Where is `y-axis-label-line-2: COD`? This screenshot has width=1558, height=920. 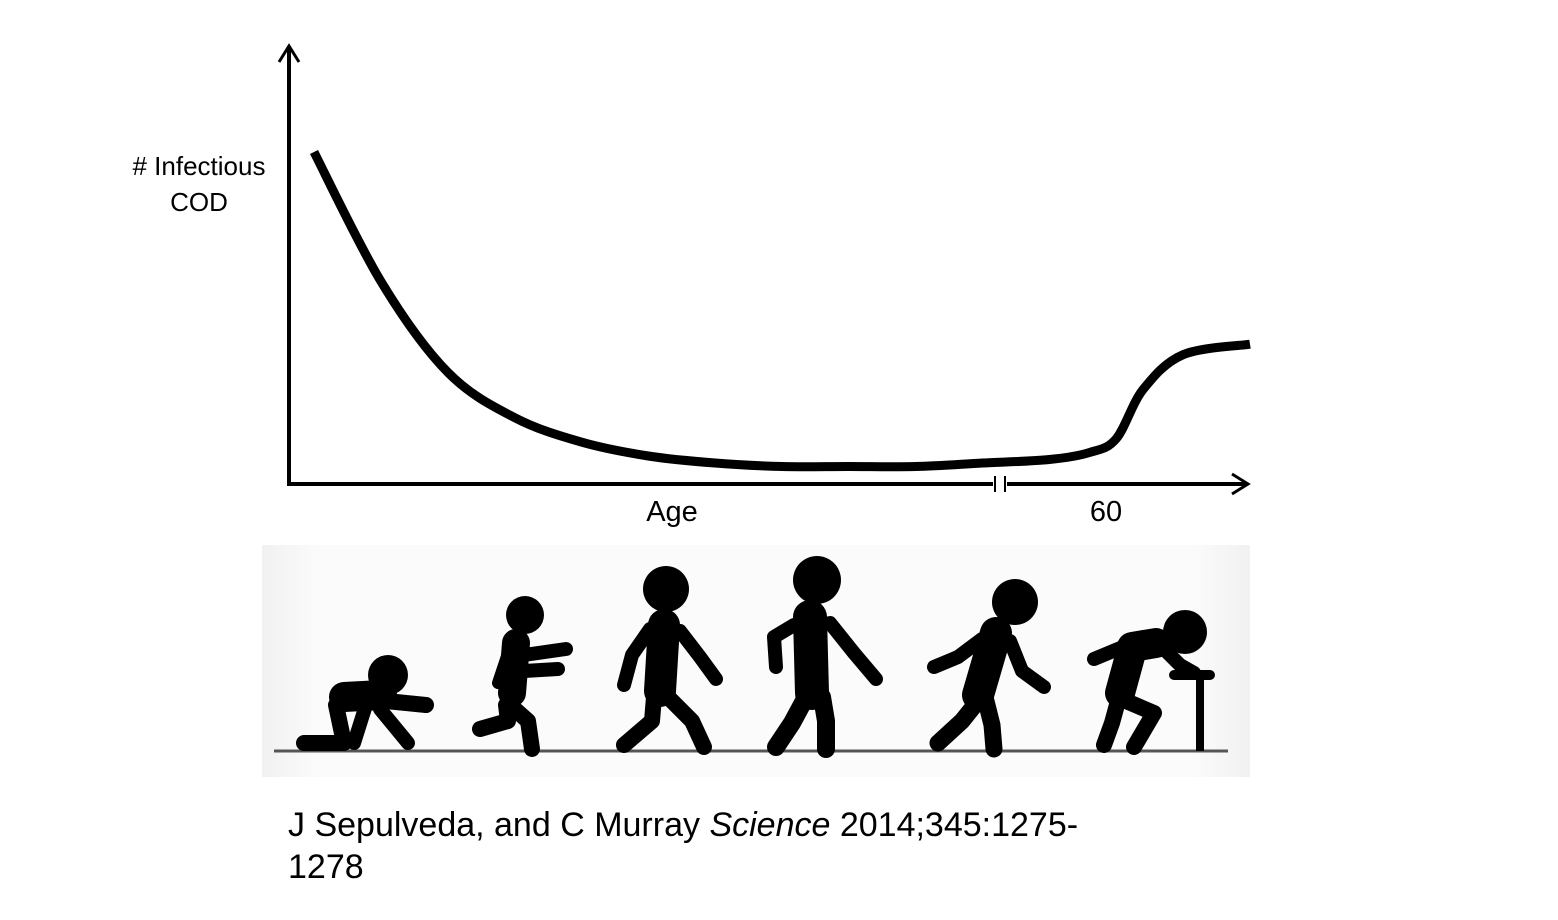 y-axis-label-line-2: COD is located at coordinates (199, 202).